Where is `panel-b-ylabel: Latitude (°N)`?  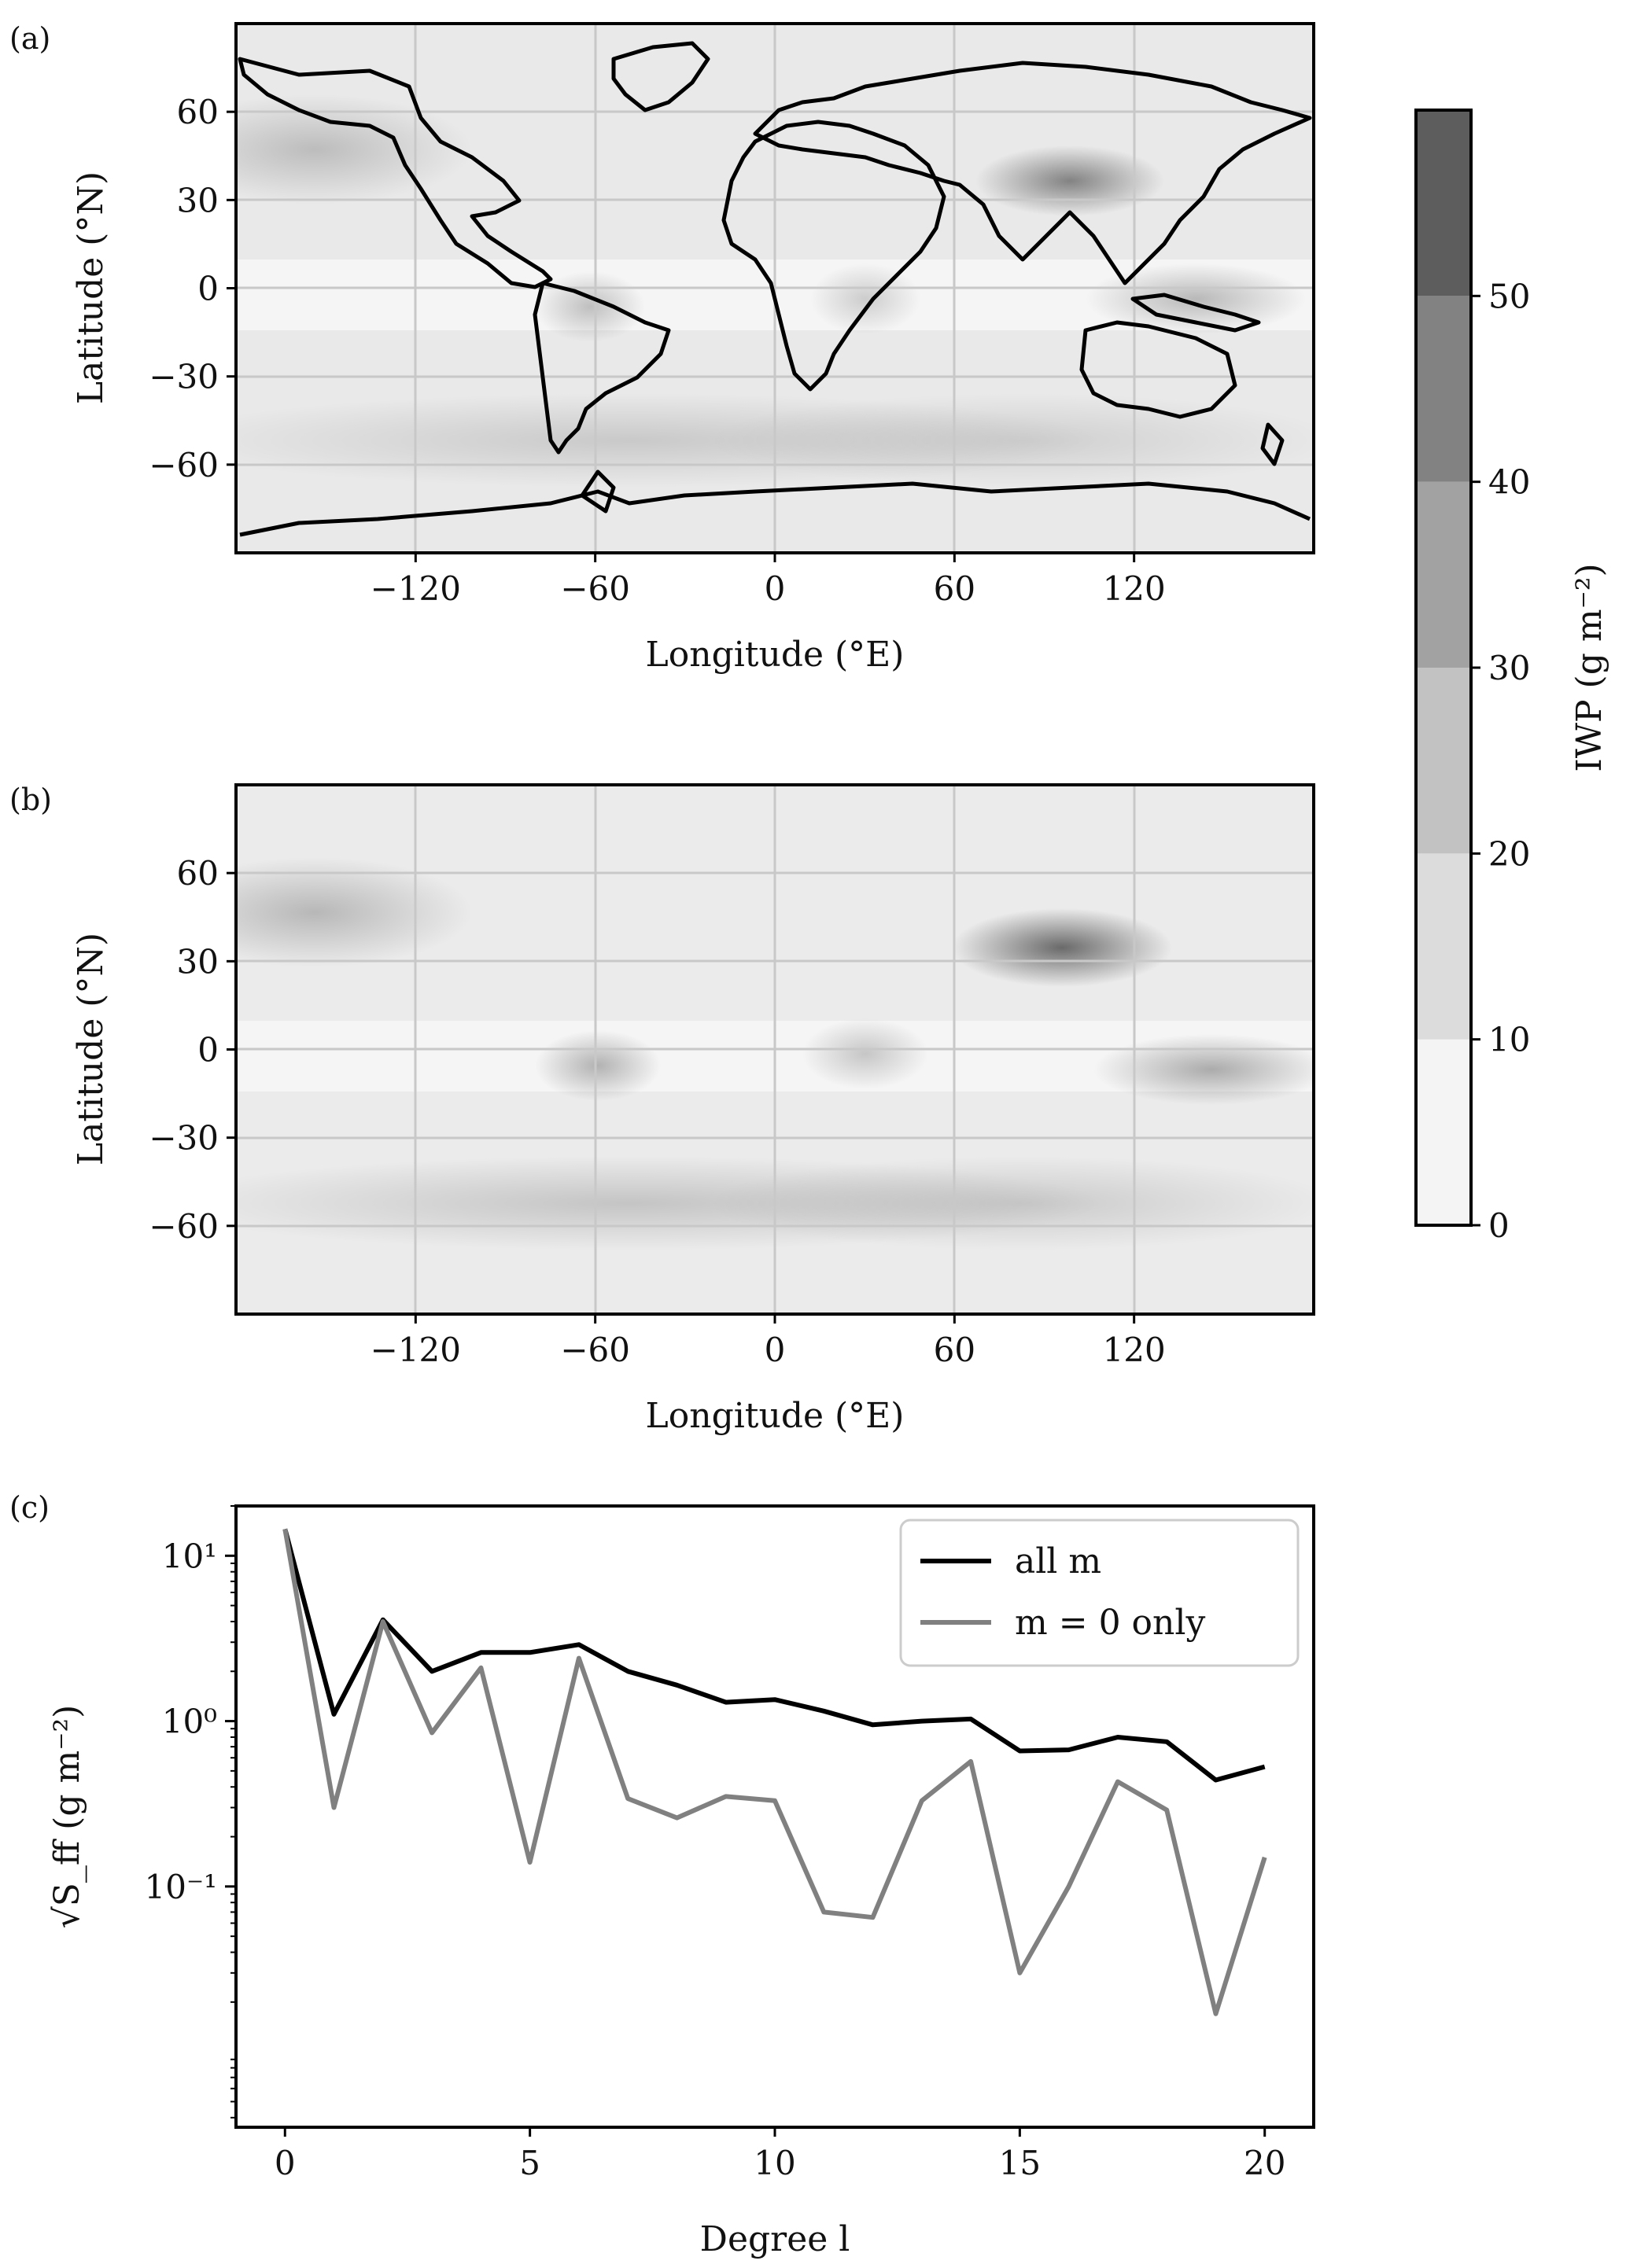 panel-b-ylabel: Latitude (°N) is located at coordinates (91, 1049).